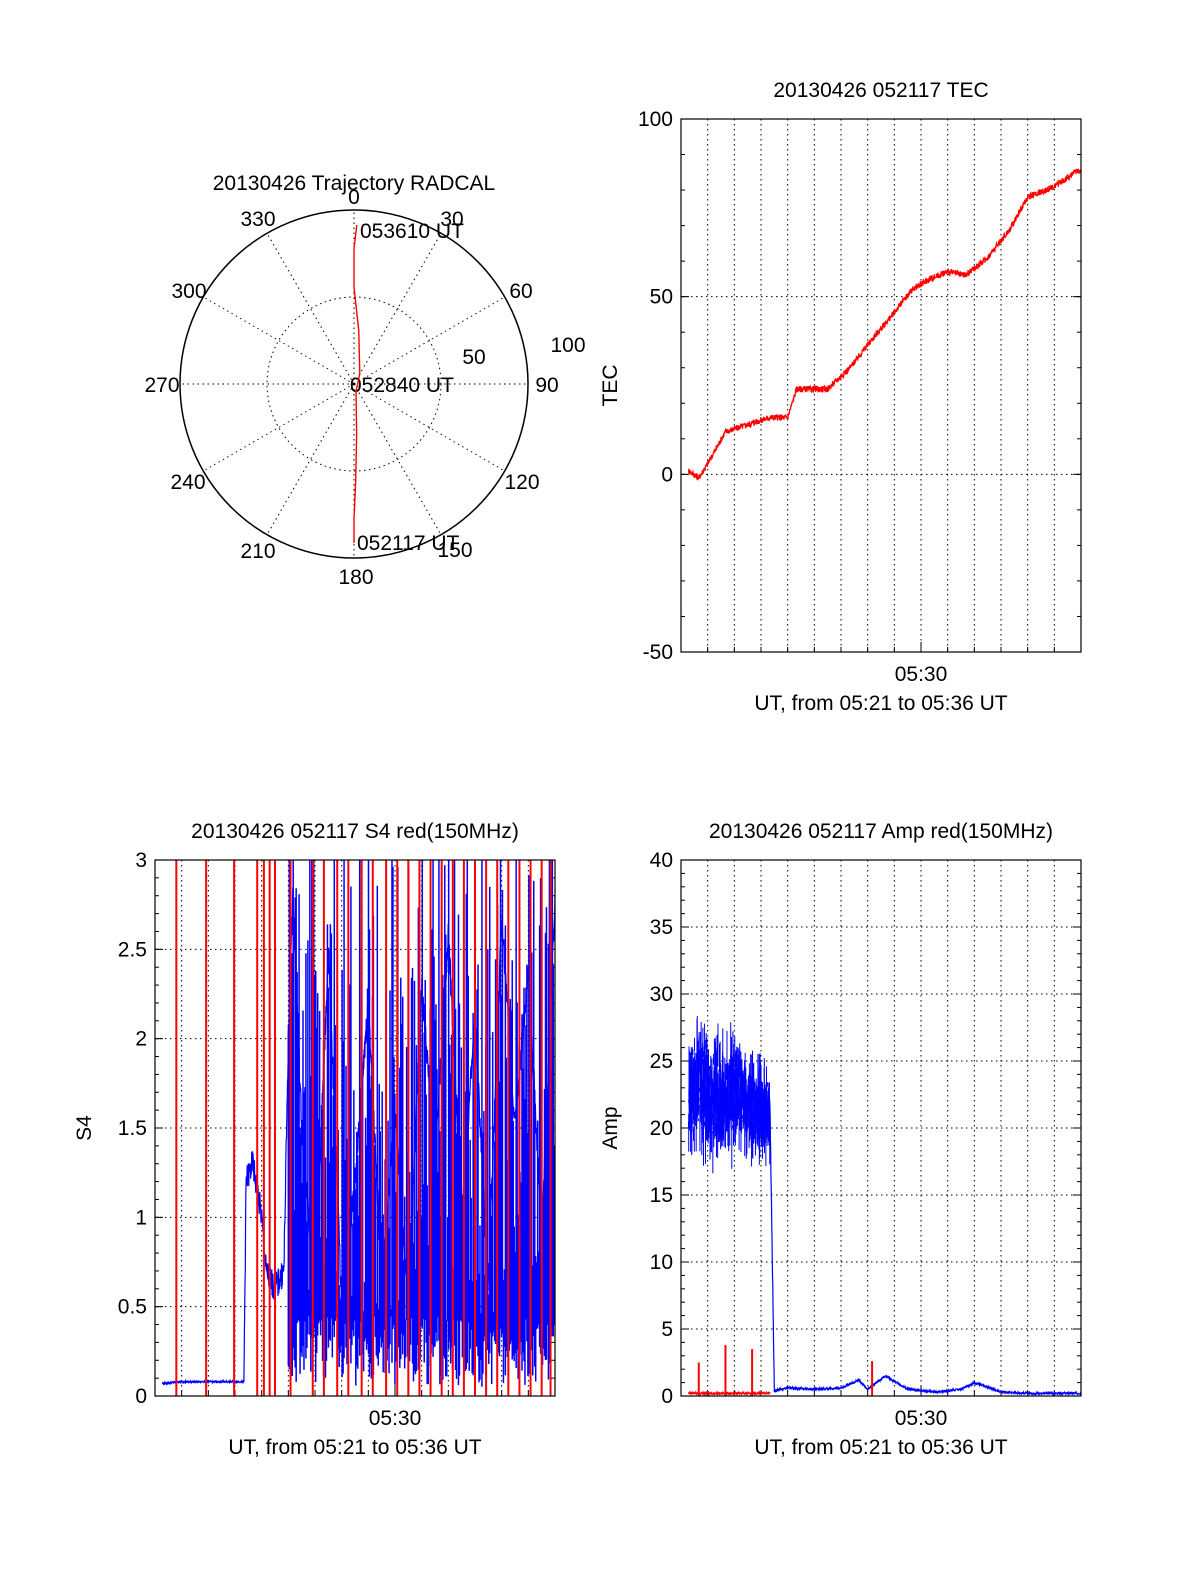  What do you see at coordinates (451, 219) in the screenshot?
I see `angle-tick-label: 30` at bounding box center [451, 219].